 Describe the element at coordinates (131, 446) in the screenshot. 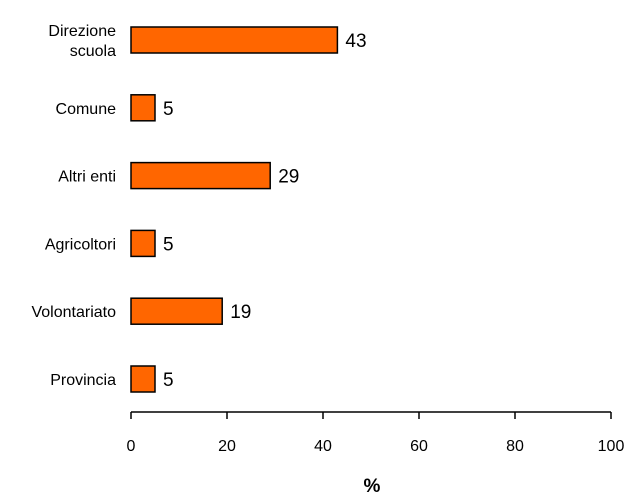

I see `x-tick-label-0: 0` at that location.